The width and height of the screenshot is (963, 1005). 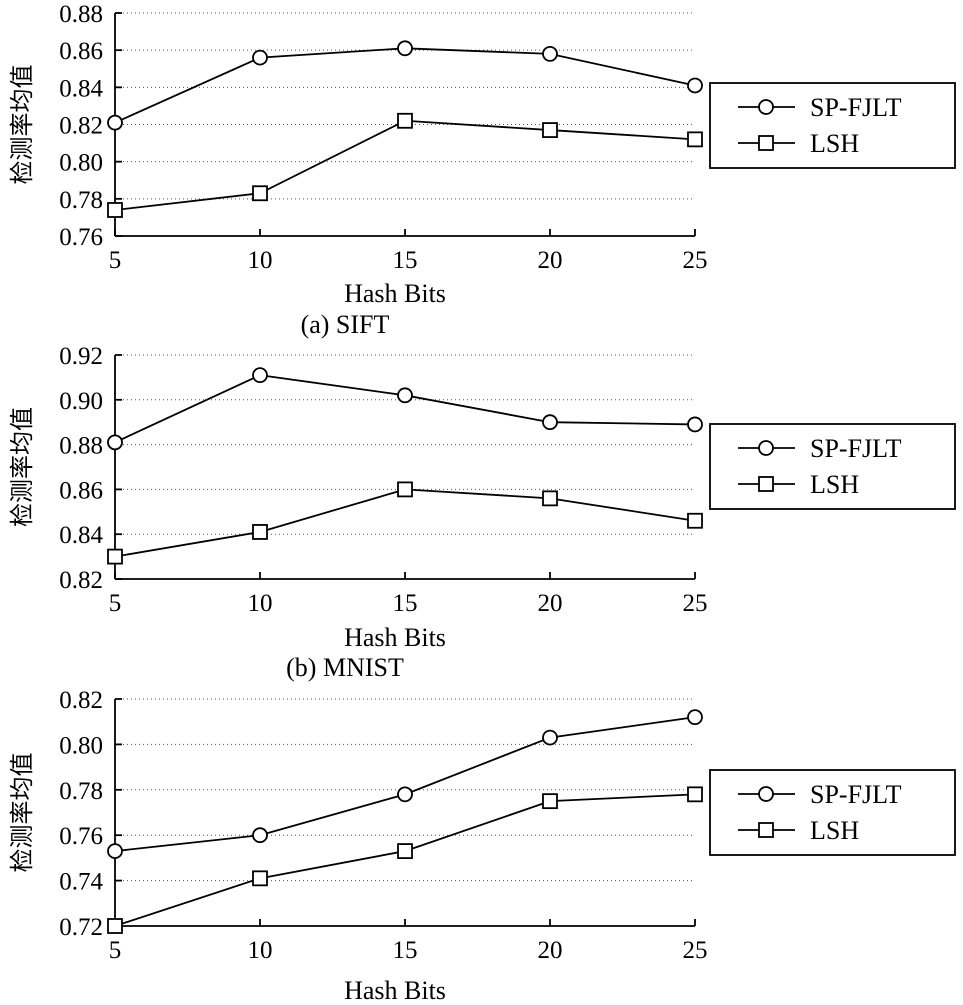 What do you see at coordinates (345, 324) in the screenshot?
I see `panel-caption: (a) SIFT` at bounding box center [345, 324].